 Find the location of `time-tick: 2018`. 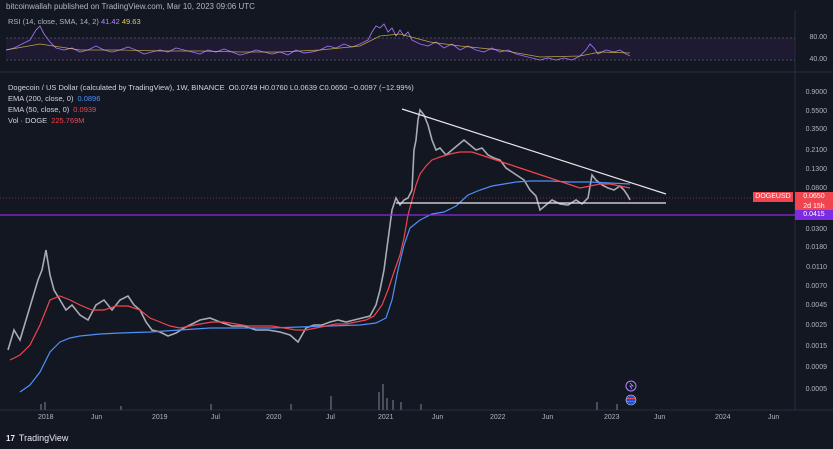

time-tick: 2018 is located at coordinates (46, 417).